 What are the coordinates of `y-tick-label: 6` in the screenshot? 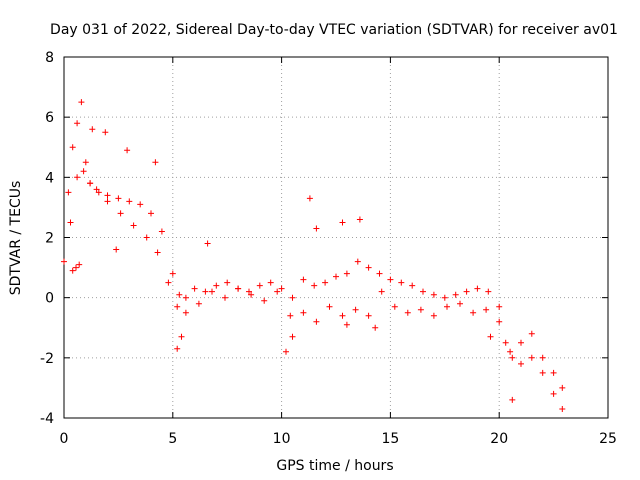 It's located at (49, 118).